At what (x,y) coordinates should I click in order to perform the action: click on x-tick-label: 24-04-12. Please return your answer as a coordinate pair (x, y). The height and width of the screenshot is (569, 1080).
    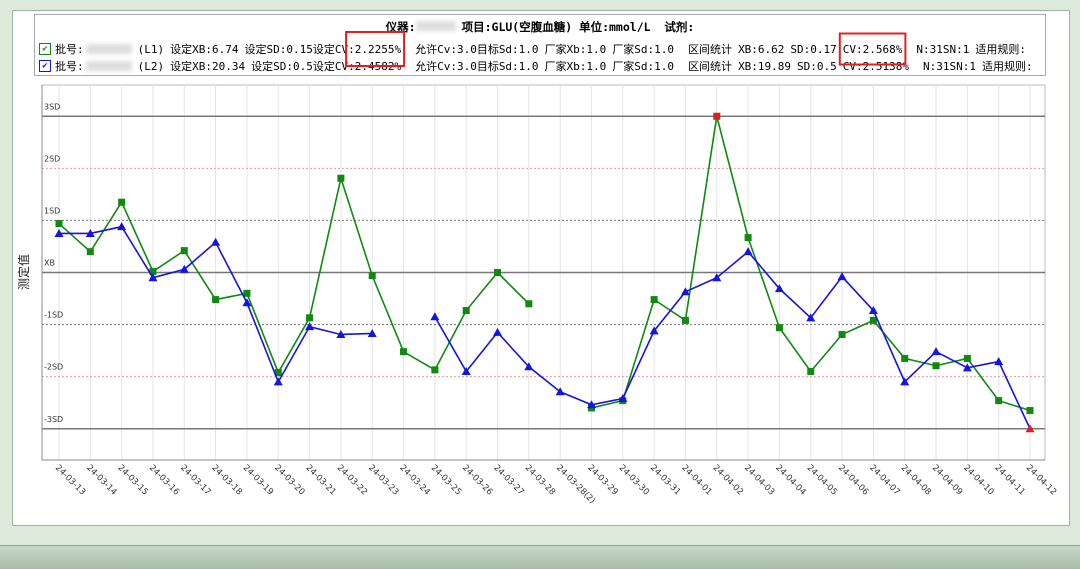
    Looking at the image, I should click on (1041, 480).